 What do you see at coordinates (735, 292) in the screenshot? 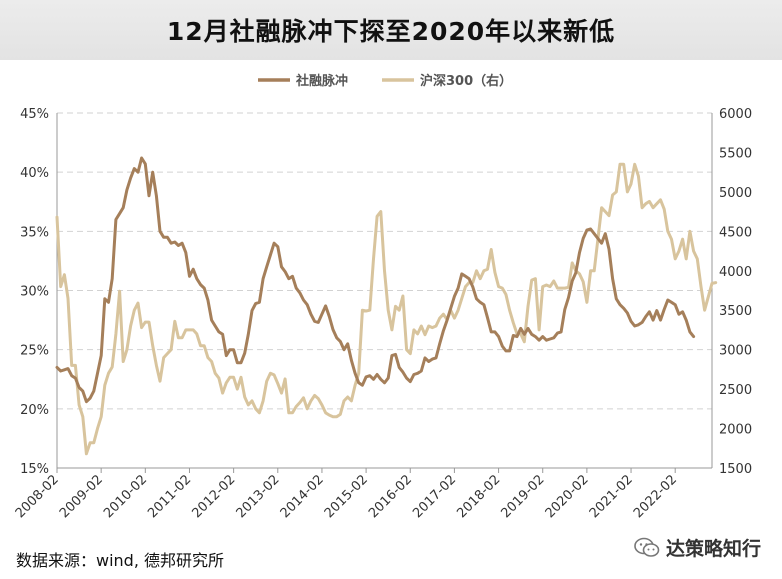
I see `right-axis-ticks: 1500 2000 2500 3000 3500 4000 4500 5000 5500 6000` at bounding box center [735, 292].